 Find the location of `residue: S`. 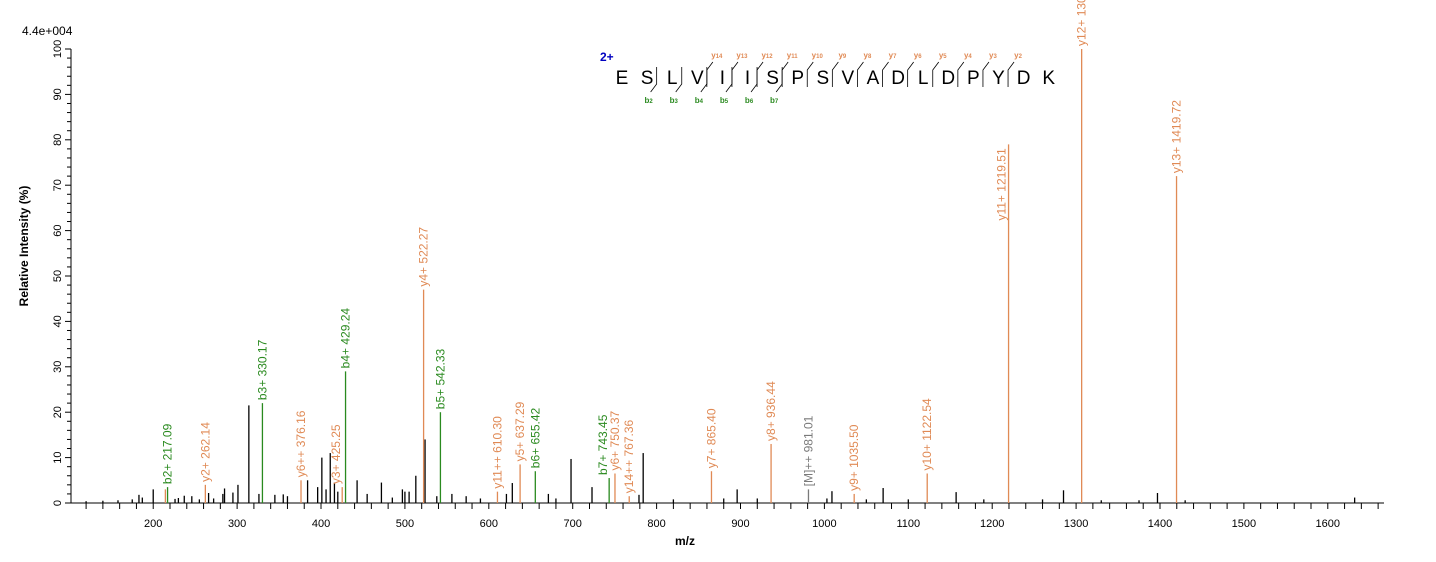

residue: S is located at coordinates (822, 78).